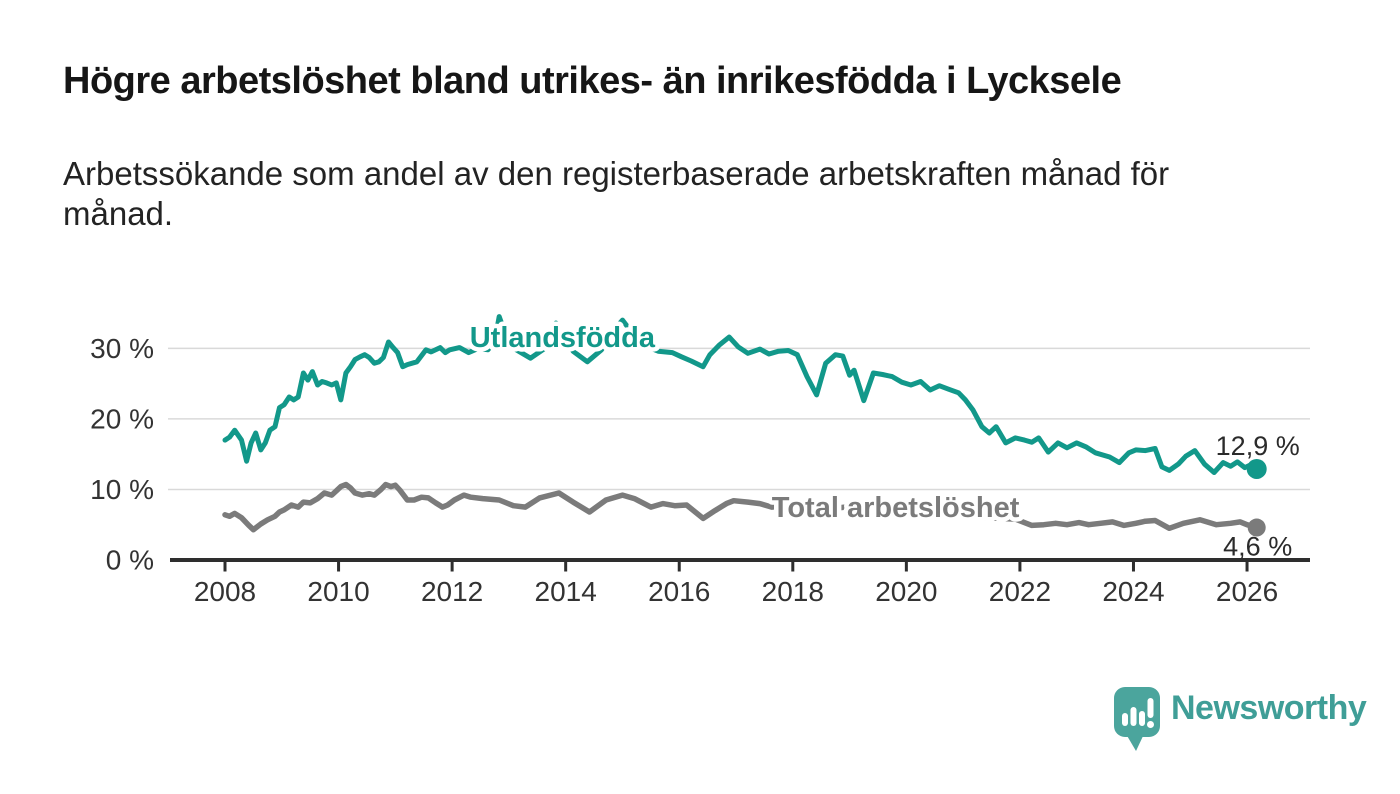 This screenshot has height=794, width=1400. Describe the element at coordinates (741, 507) in the screenshot. I see `series-line-total` at that location.